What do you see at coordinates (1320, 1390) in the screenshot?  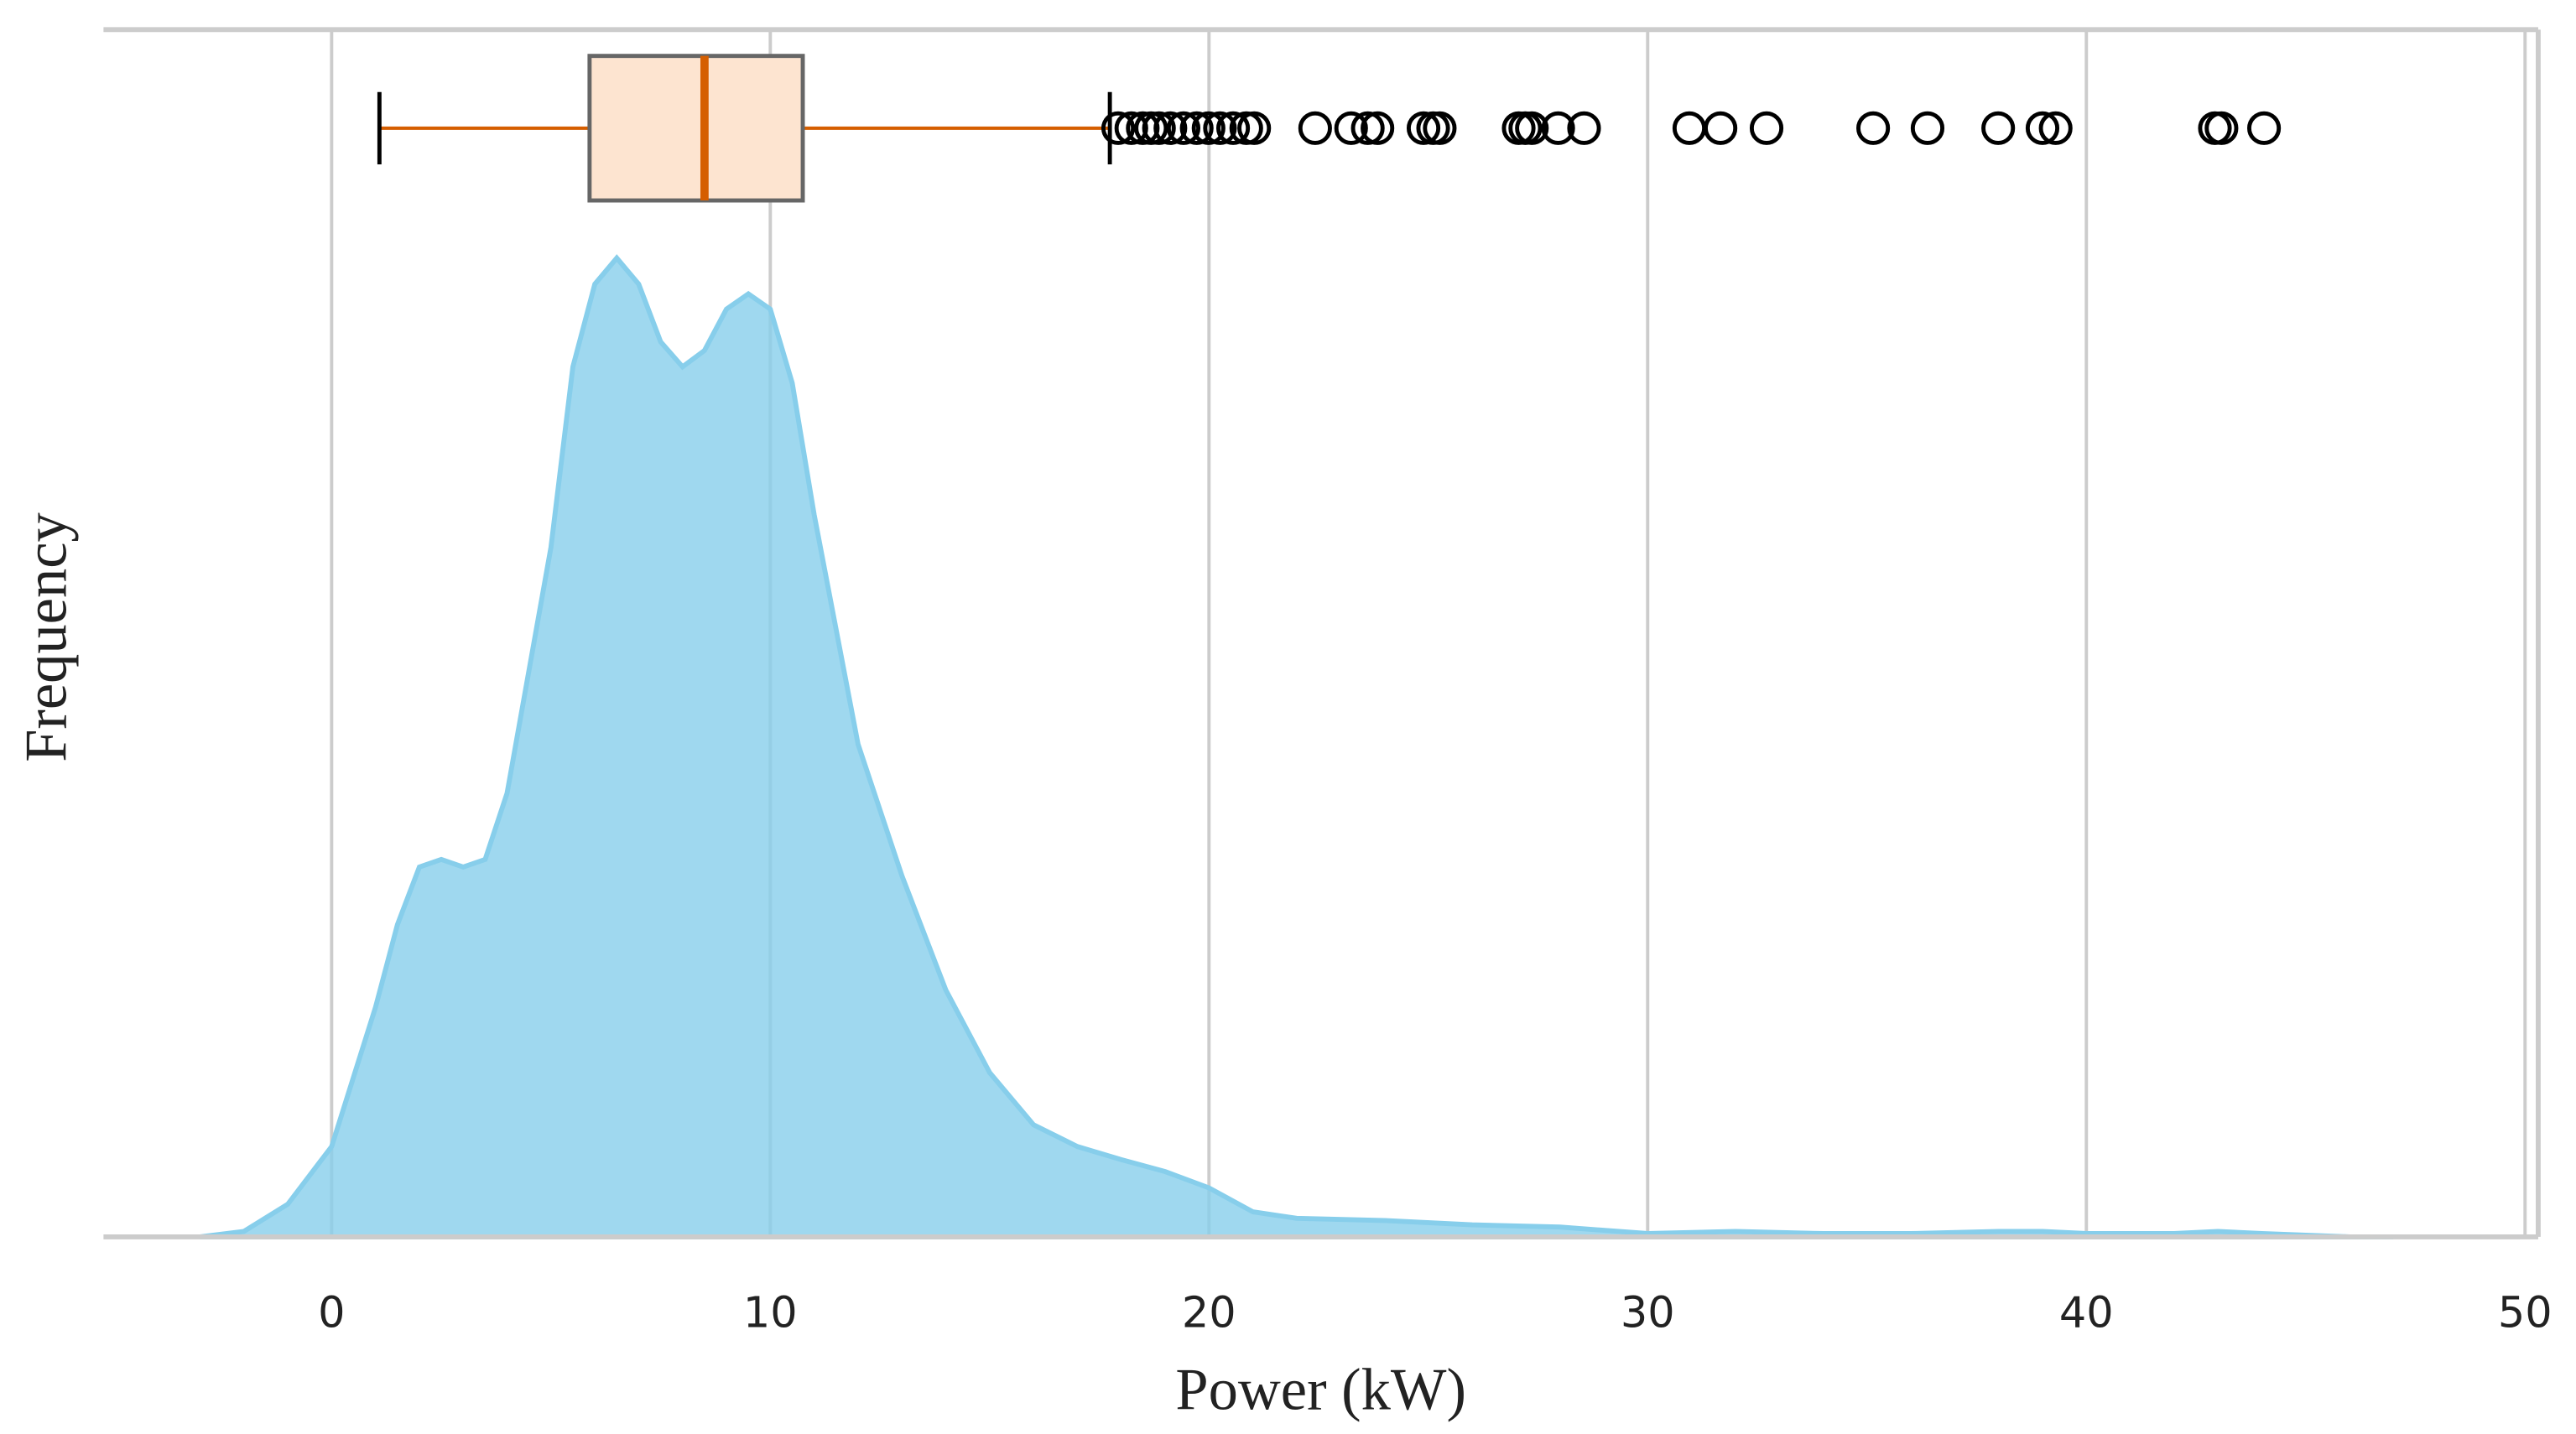 I see `x-axis-label: Power (kW)` at bounding box center [1320, 1390].